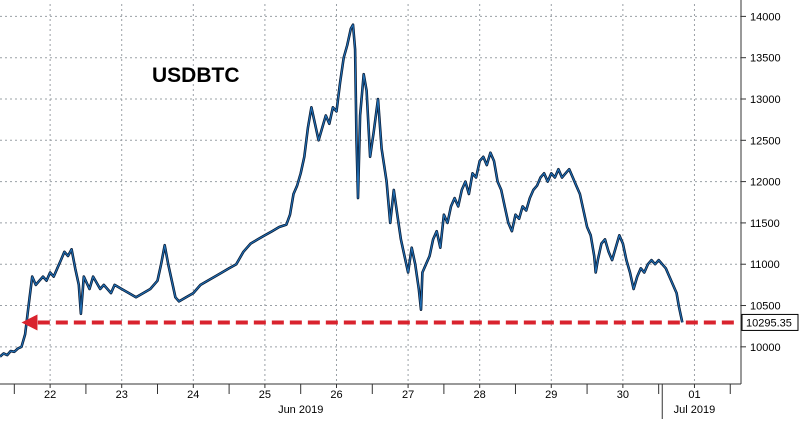  I want to click on last-value-label: 10295.35, so click(769, 323).